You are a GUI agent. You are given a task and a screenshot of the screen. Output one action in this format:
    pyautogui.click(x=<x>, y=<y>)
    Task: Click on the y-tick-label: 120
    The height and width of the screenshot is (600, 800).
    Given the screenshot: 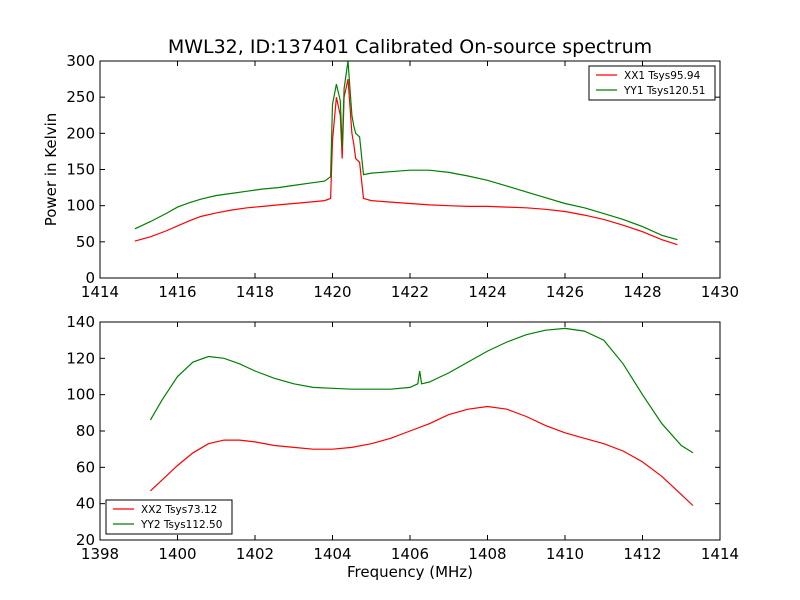 What is the action you would take?
    pyautogui.click(x=80, y=358)
    